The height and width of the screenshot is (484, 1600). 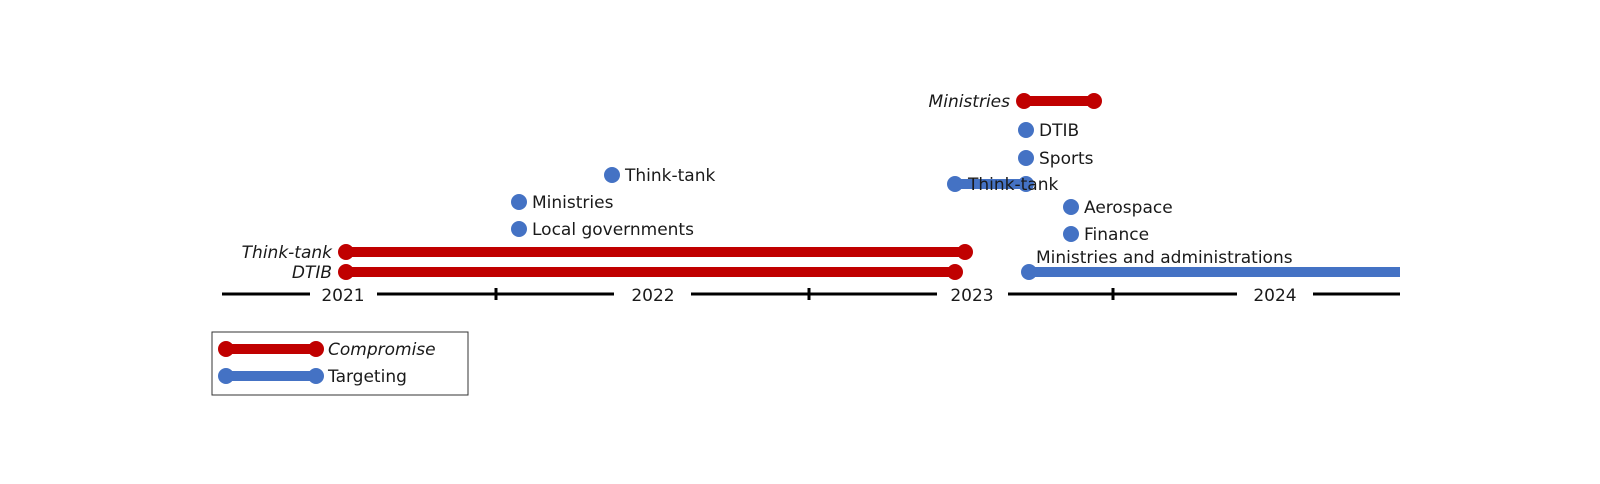 I want to click on event-label: Aerospace, so click(x=1128, y=208).